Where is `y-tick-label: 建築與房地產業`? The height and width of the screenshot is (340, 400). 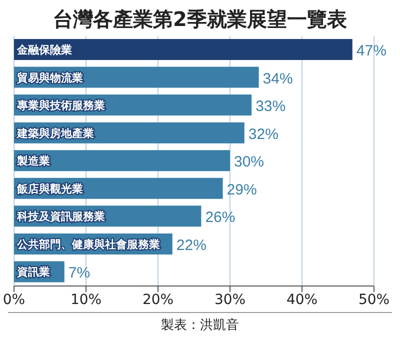 y-tick-label: 建築與房地產業 is located at coordinates (55, 133).